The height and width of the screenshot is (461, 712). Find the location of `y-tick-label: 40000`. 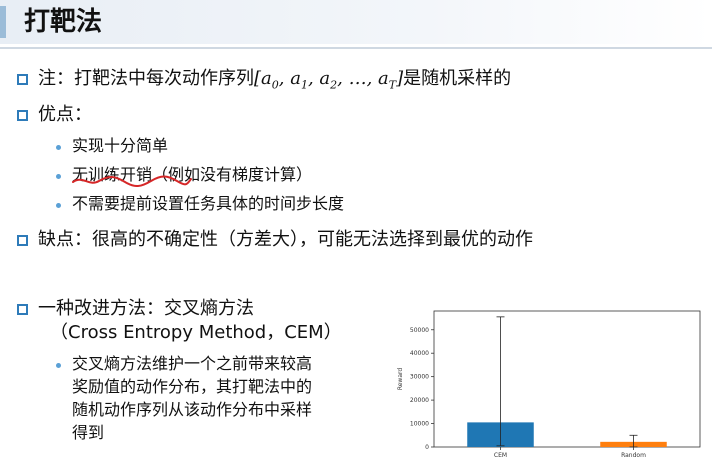

y-tick-label: 40000 is located at coordinates (419, 353).